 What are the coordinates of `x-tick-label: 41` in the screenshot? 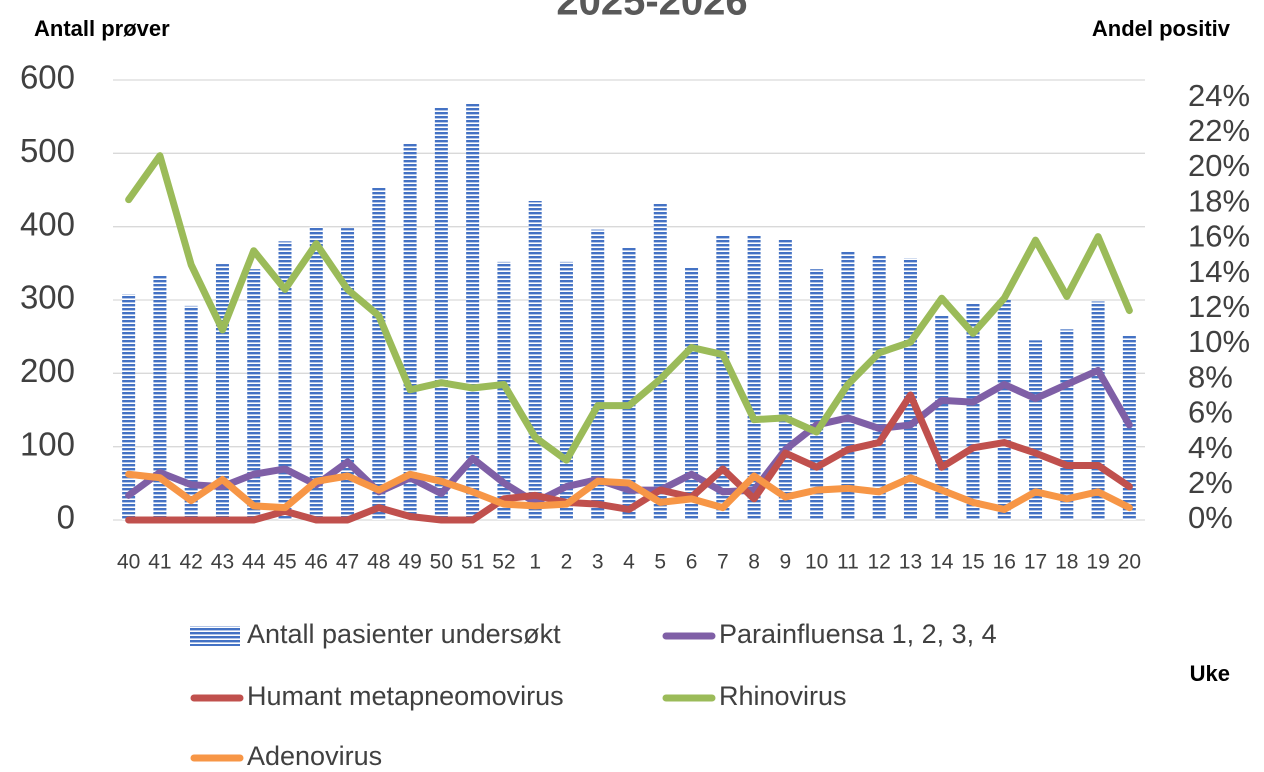 It's located at (159, 562).